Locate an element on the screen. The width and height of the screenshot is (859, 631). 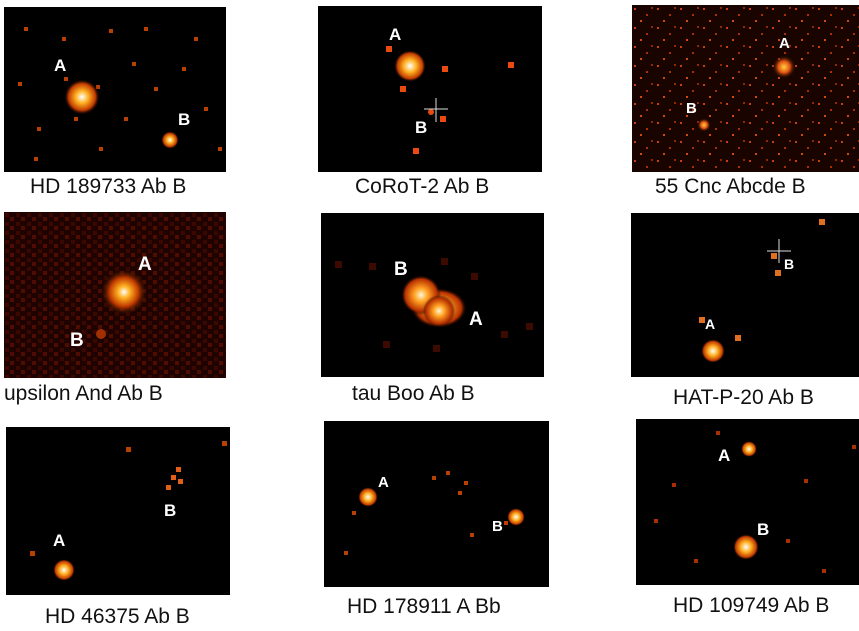
panel-caption: upsilon And Ab B is located at coordinates (83, 393).